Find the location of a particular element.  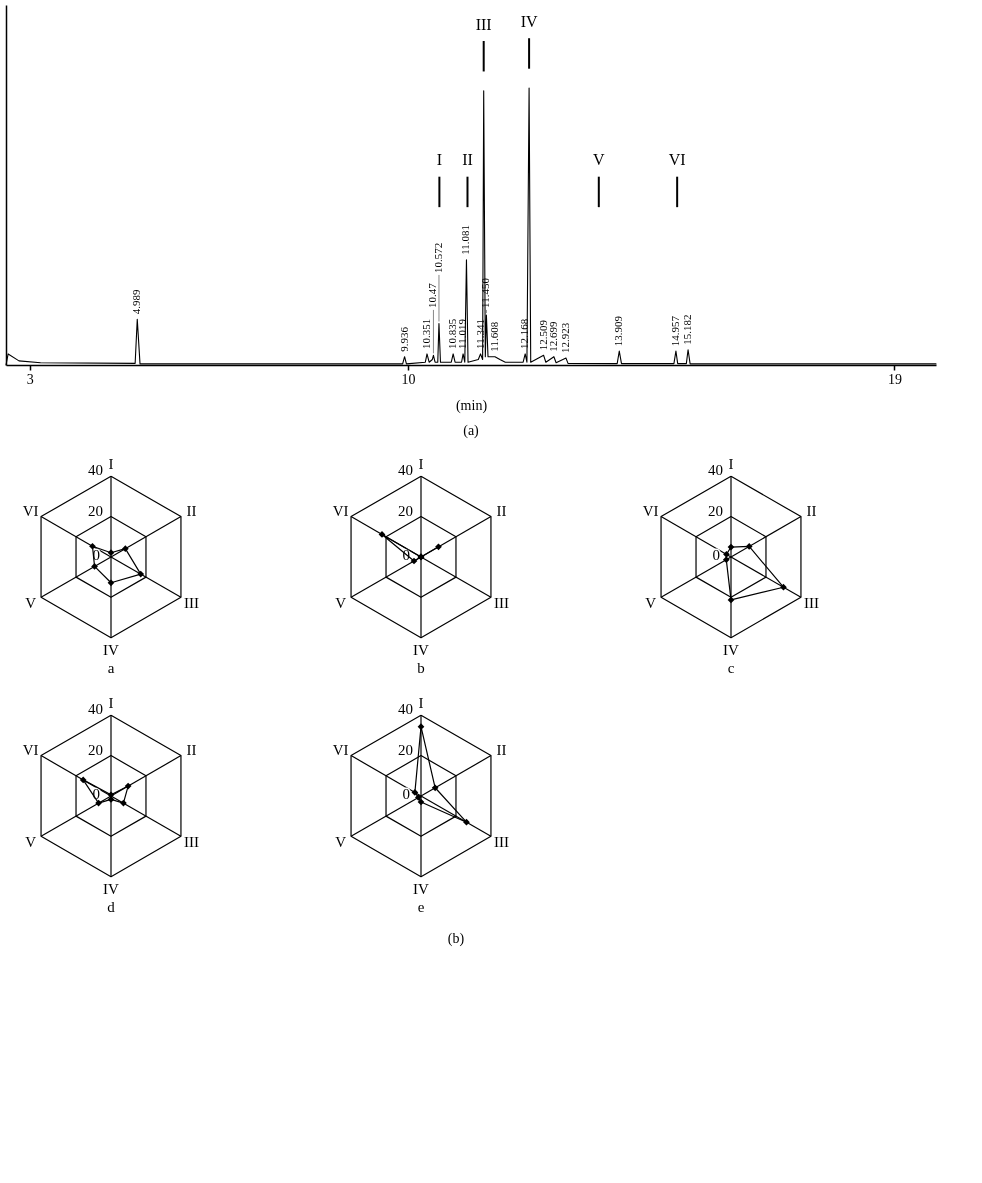

x-tick-label: 3 is located at coordinates (30, 379).